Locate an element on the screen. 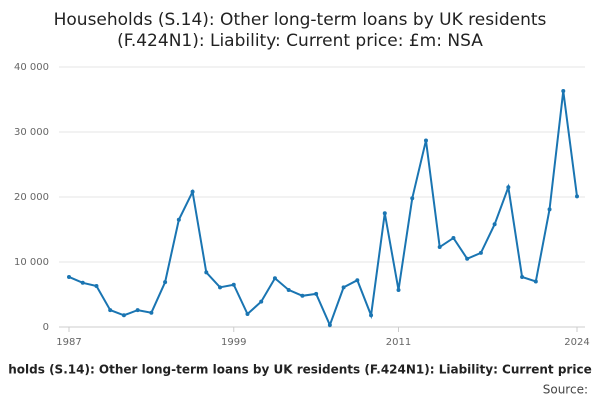  x-tick-label: 1987 is located at coordinates (68, 342).